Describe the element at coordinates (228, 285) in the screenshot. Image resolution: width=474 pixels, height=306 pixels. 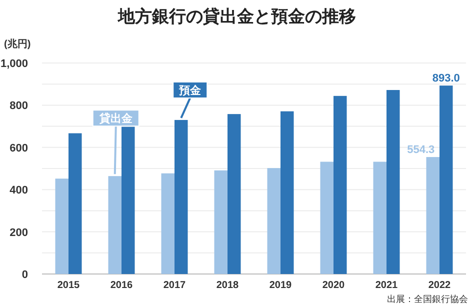
I see `x-tick-label: 2018` at that location.